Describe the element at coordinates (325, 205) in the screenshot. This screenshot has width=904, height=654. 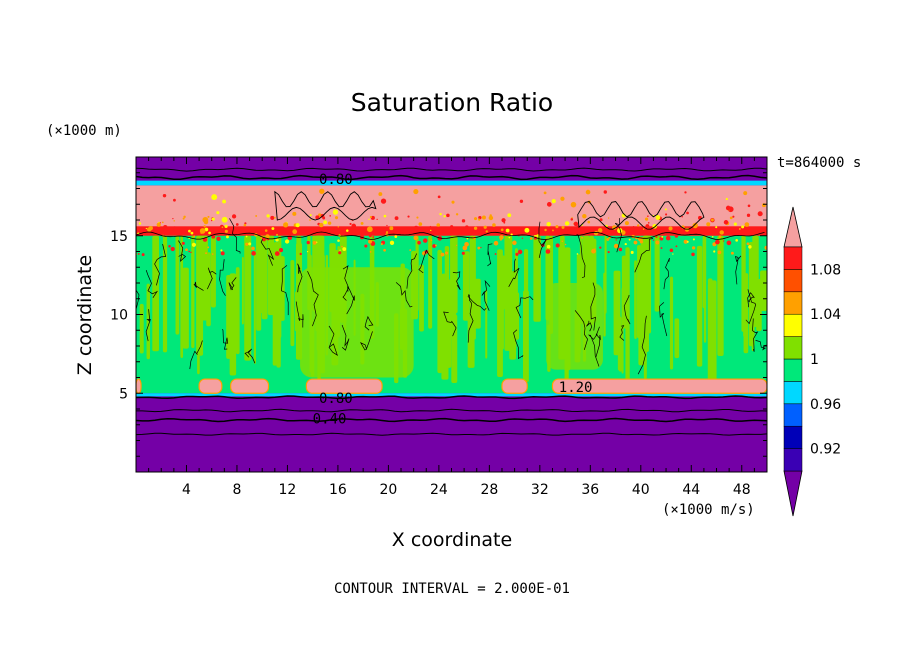
I see `contour-loop` at that location.